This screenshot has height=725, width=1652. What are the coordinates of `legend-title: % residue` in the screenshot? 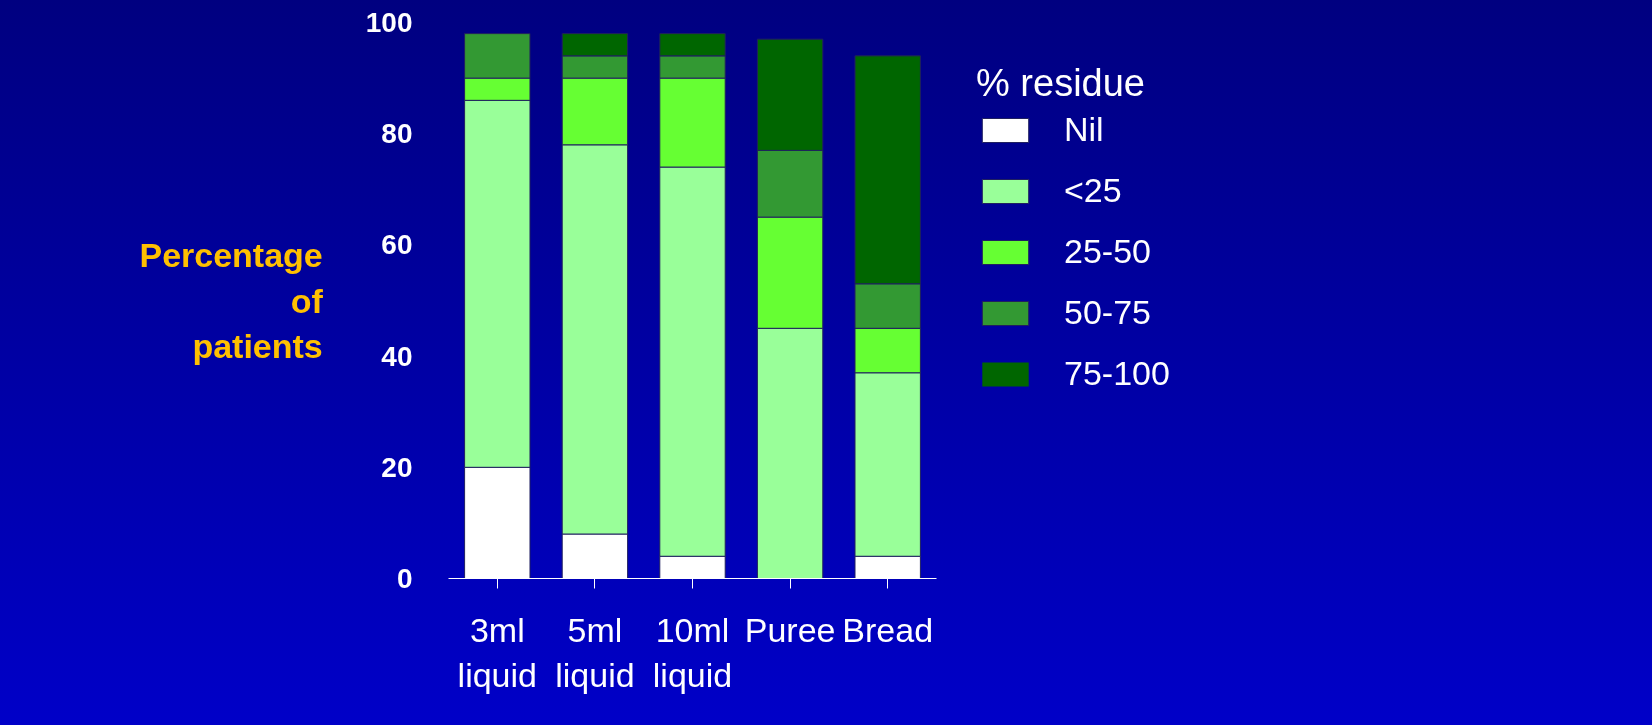 It's located at (1061, 83).